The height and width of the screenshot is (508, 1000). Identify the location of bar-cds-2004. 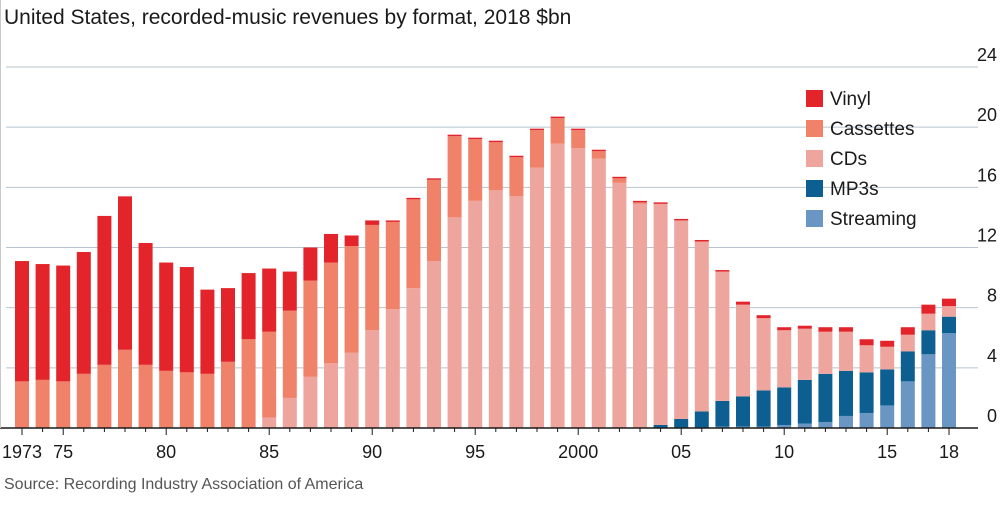
(660, 314).